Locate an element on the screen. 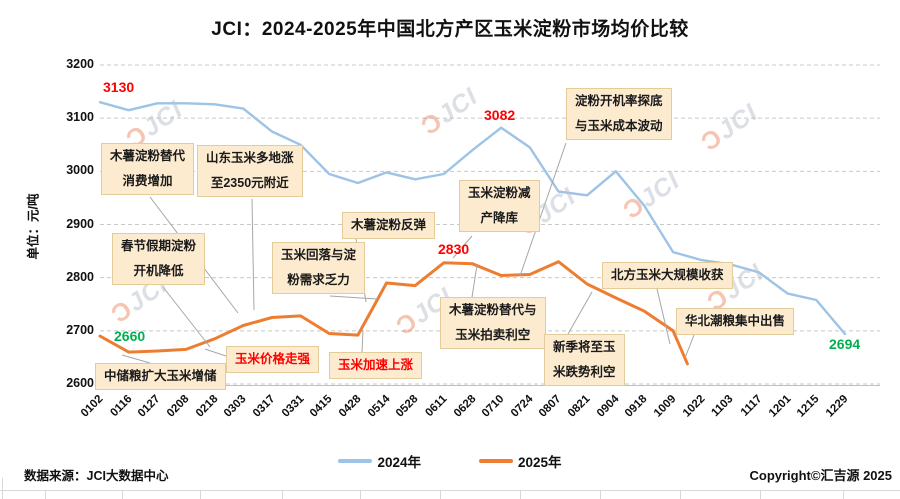 The image size is (900, 499). legend: 2024年 2025年 is located at coordinates (450, 461).